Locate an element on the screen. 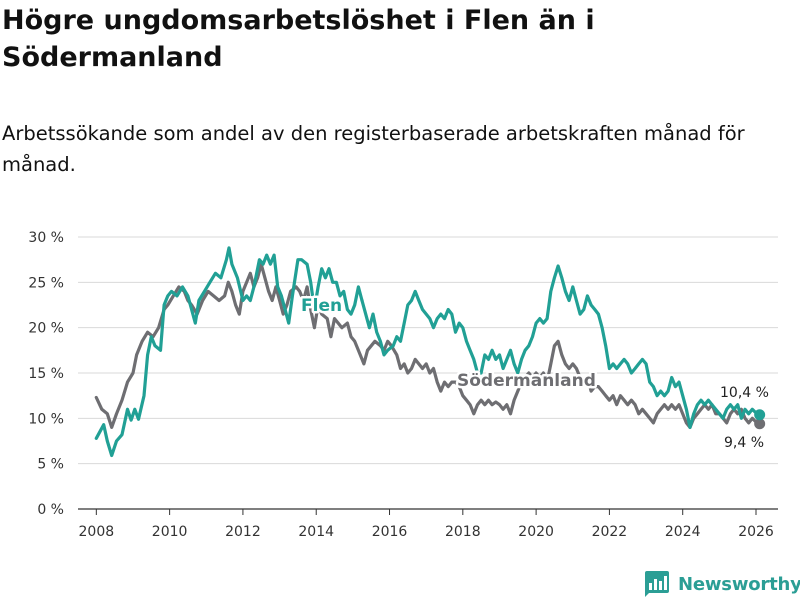 The height and width of the screenshot is (600, 800). x-tick-label: 2022 is located at coordinates (610, 532).